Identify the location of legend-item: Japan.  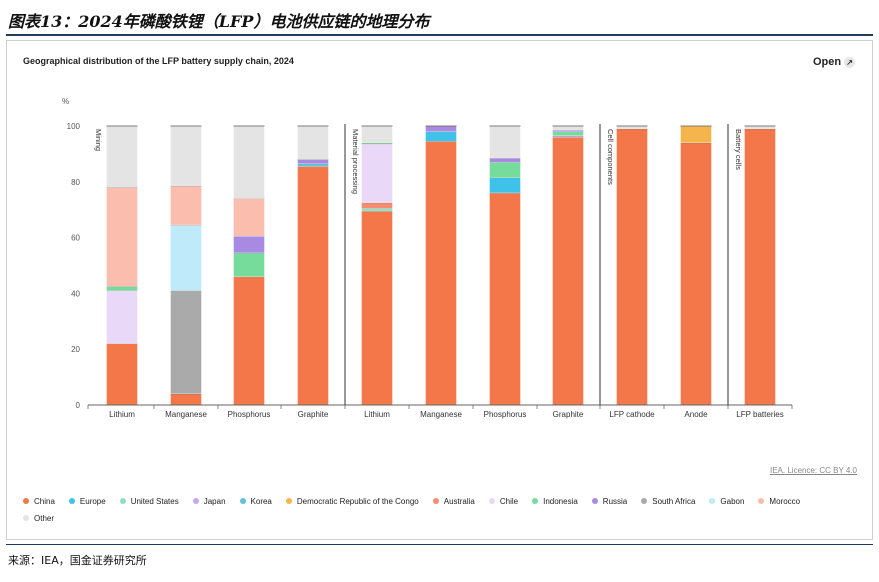
(209, 501).